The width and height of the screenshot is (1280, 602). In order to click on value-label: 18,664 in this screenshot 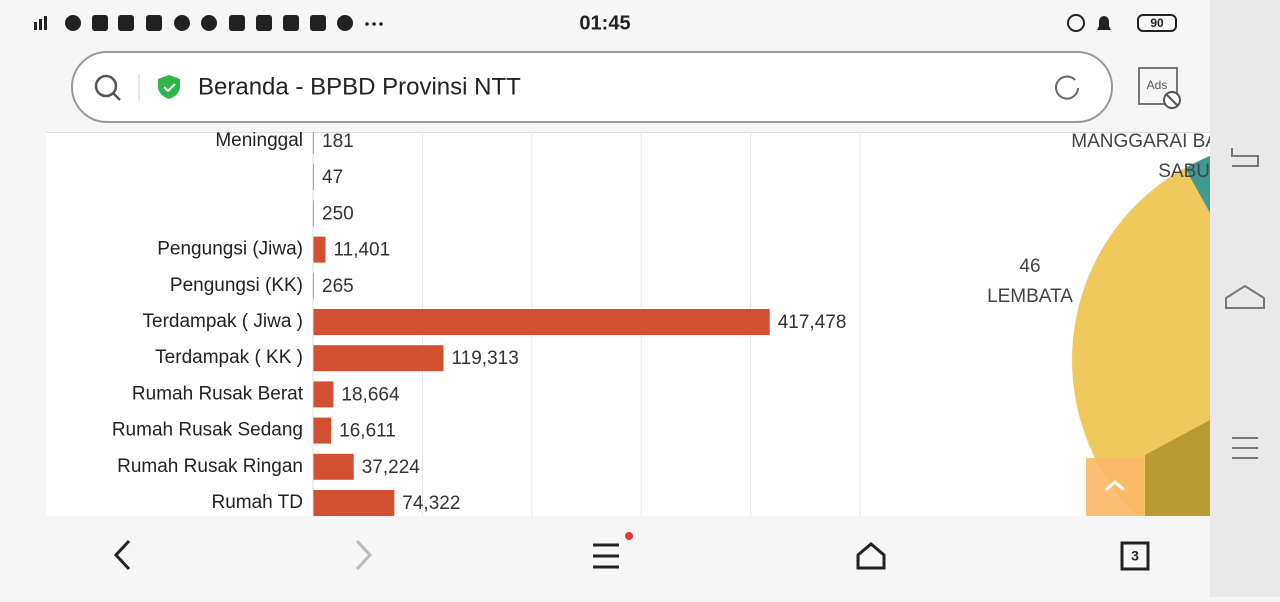, I will do `click(370, 394)`.